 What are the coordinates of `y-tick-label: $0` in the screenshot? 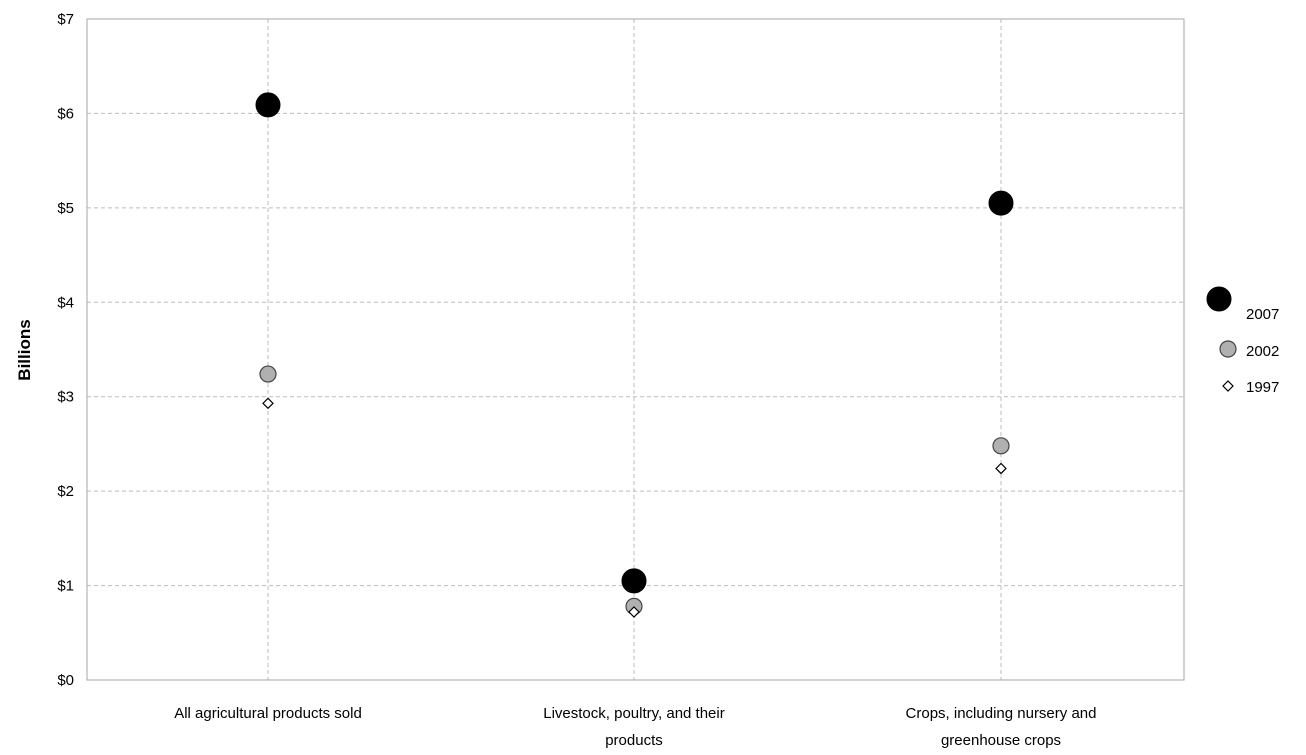 It's located at (65, 680).